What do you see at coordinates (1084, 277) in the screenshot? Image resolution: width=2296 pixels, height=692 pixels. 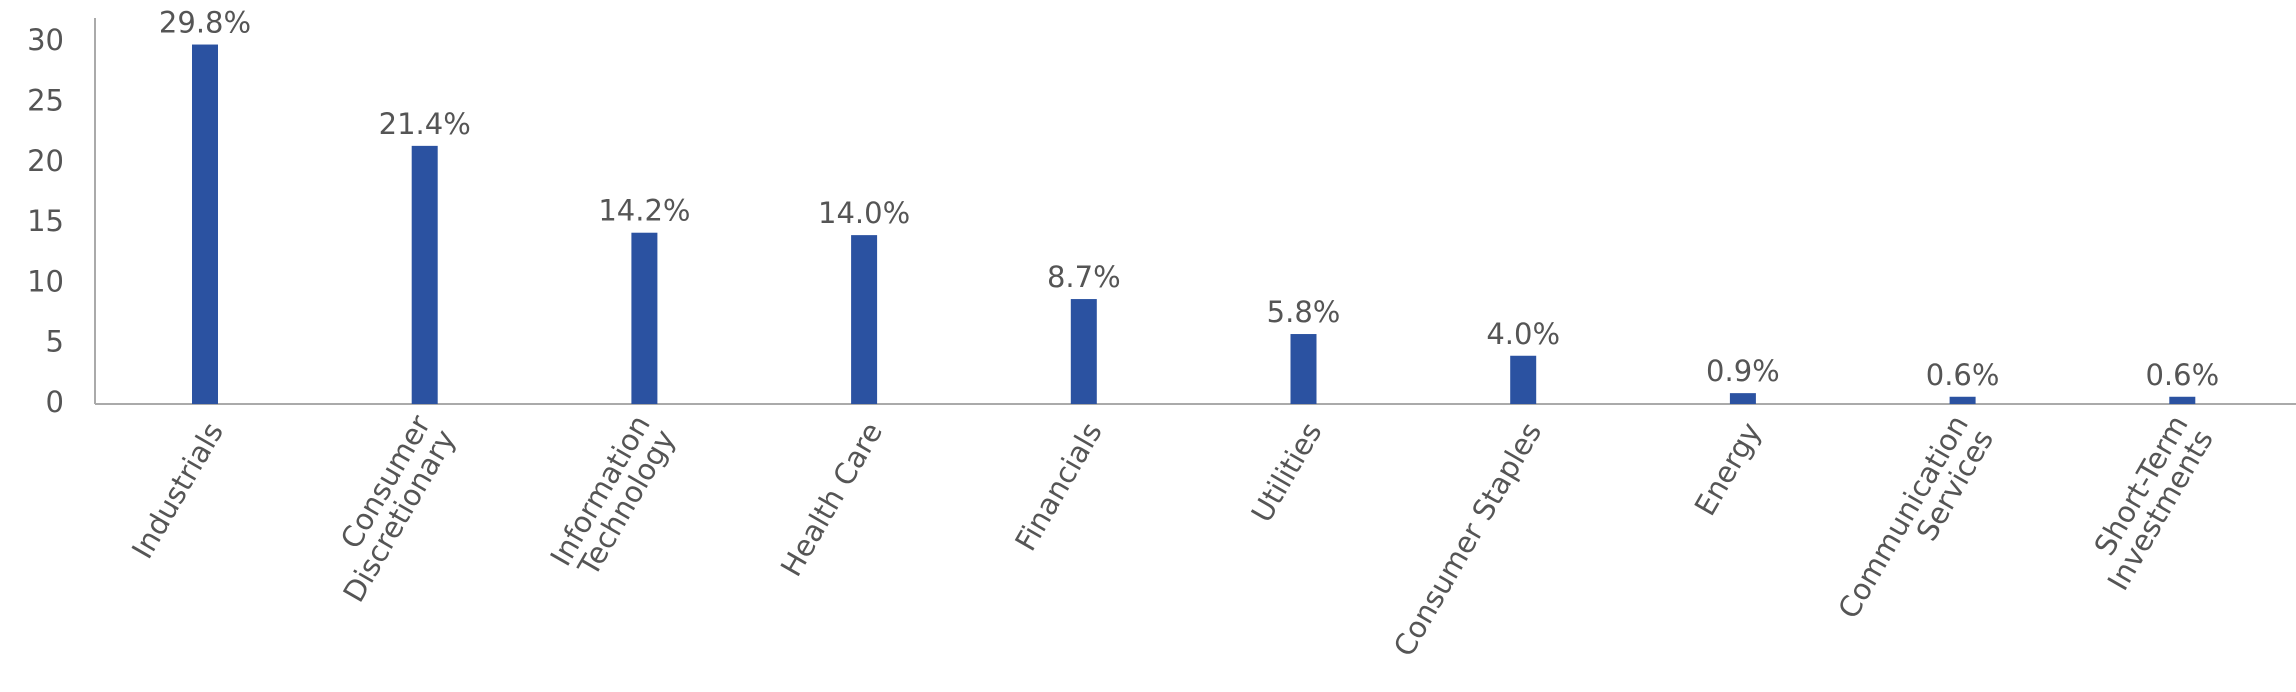 I see `value-label: 8.7%` at bounding box center [1084, 277].